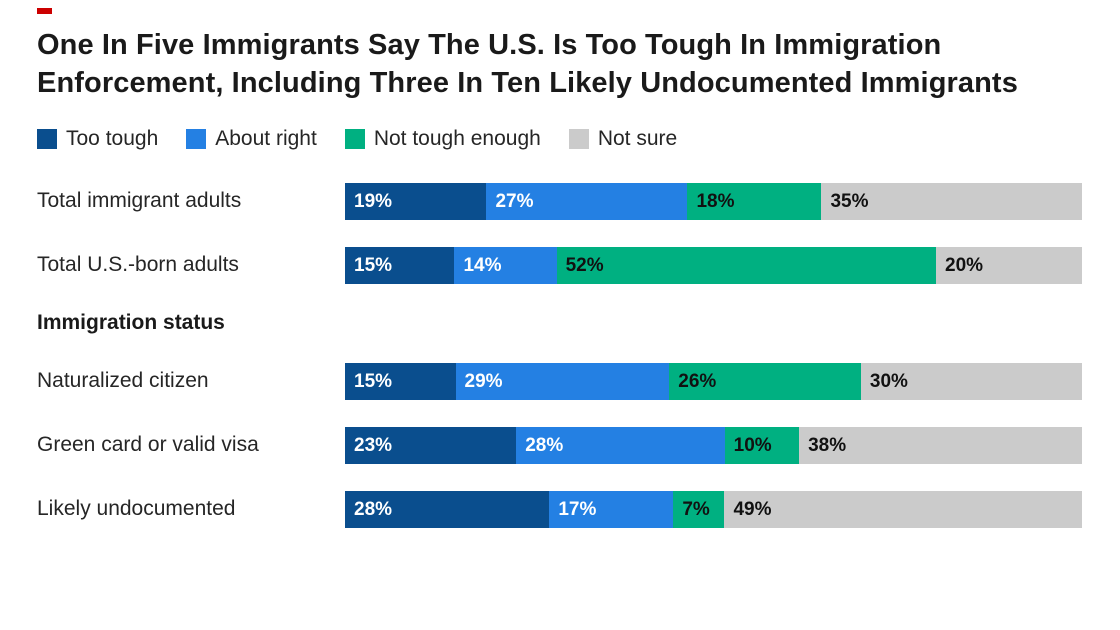 The height and width of the screenshot is (630, 1120). I want to click on bar-track: 28% 17% 7% 49%, so click(713, 509).